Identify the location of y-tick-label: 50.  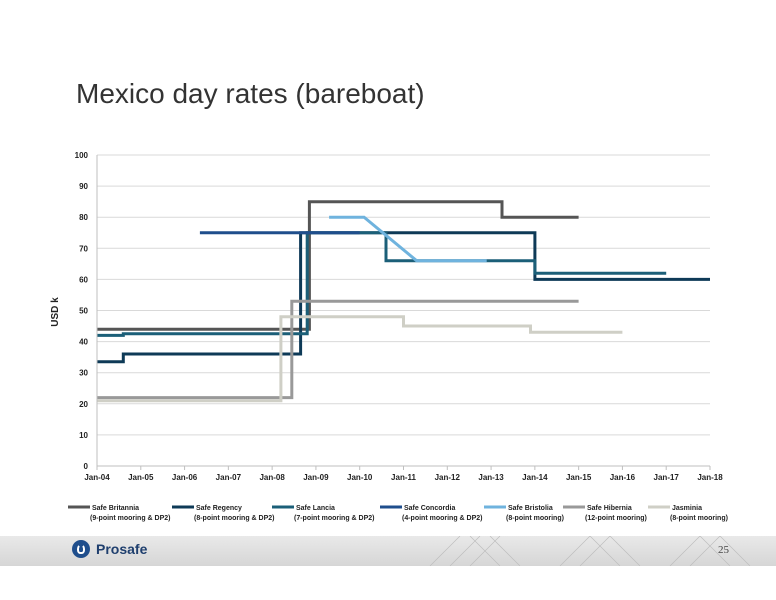
(83, 311).